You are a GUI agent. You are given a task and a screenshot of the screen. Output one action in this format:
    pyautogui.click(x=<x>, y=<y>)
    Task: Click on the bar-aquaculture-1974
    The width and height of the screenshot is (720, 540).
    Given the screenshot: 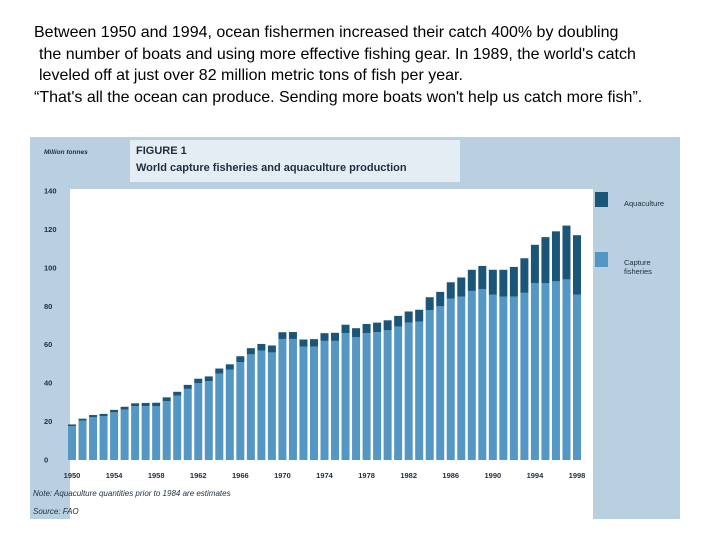 What is the action you would take?
    pyautogui.click(x=324, y=337)
    